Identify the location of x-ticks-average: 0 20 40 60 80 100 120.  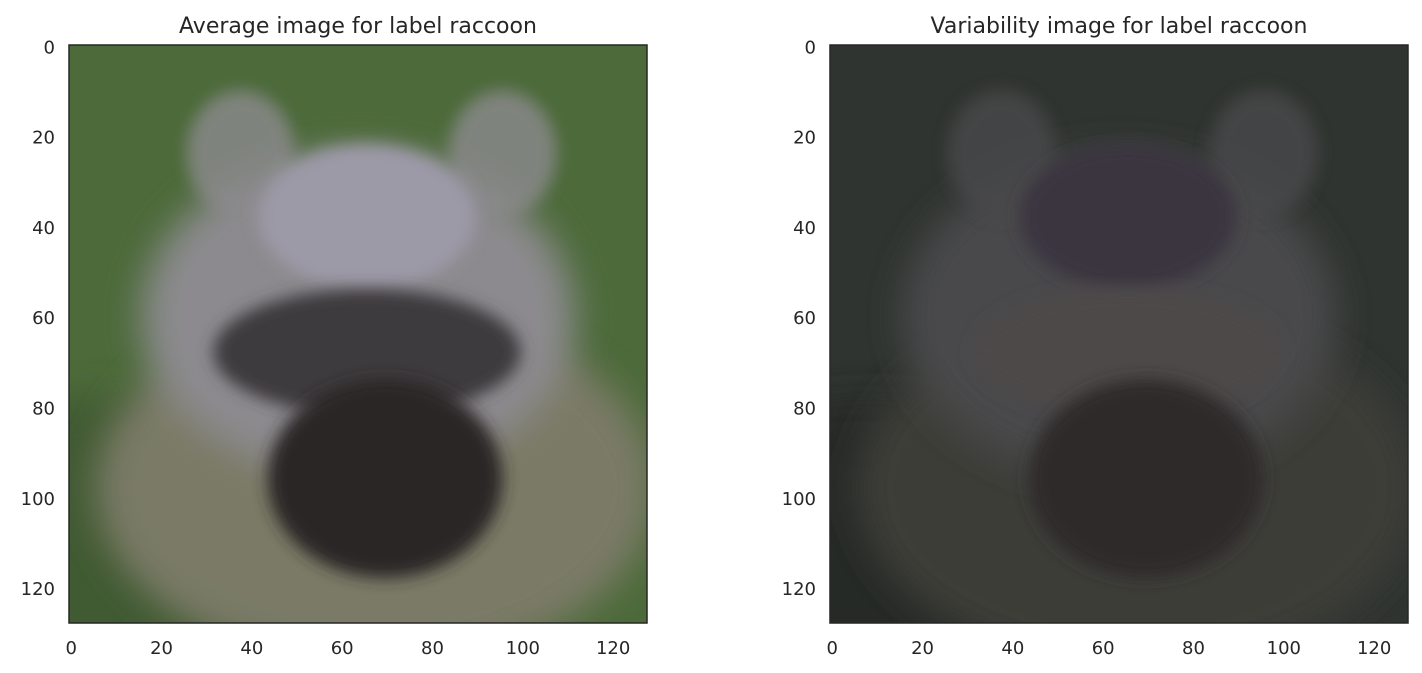
(348, 648).